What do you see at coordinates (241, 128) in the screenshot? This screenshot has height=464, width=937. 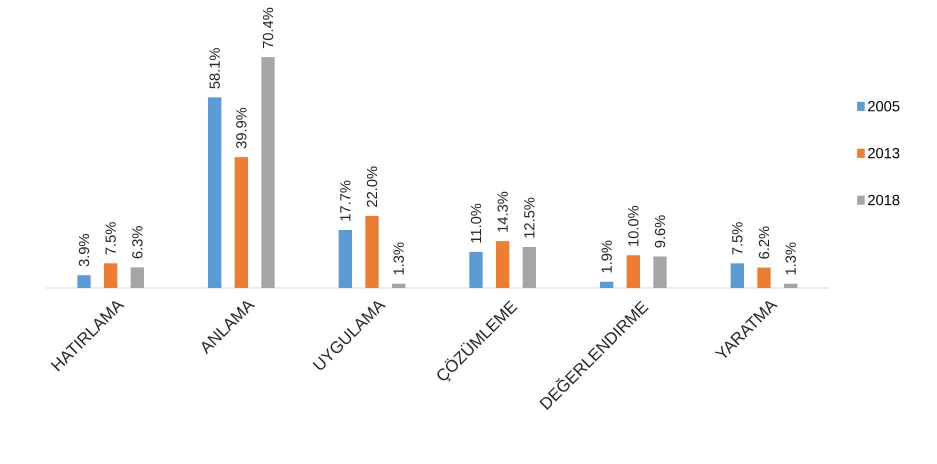 I see `data-label: 39.9%` at bounding box center [241, 128].